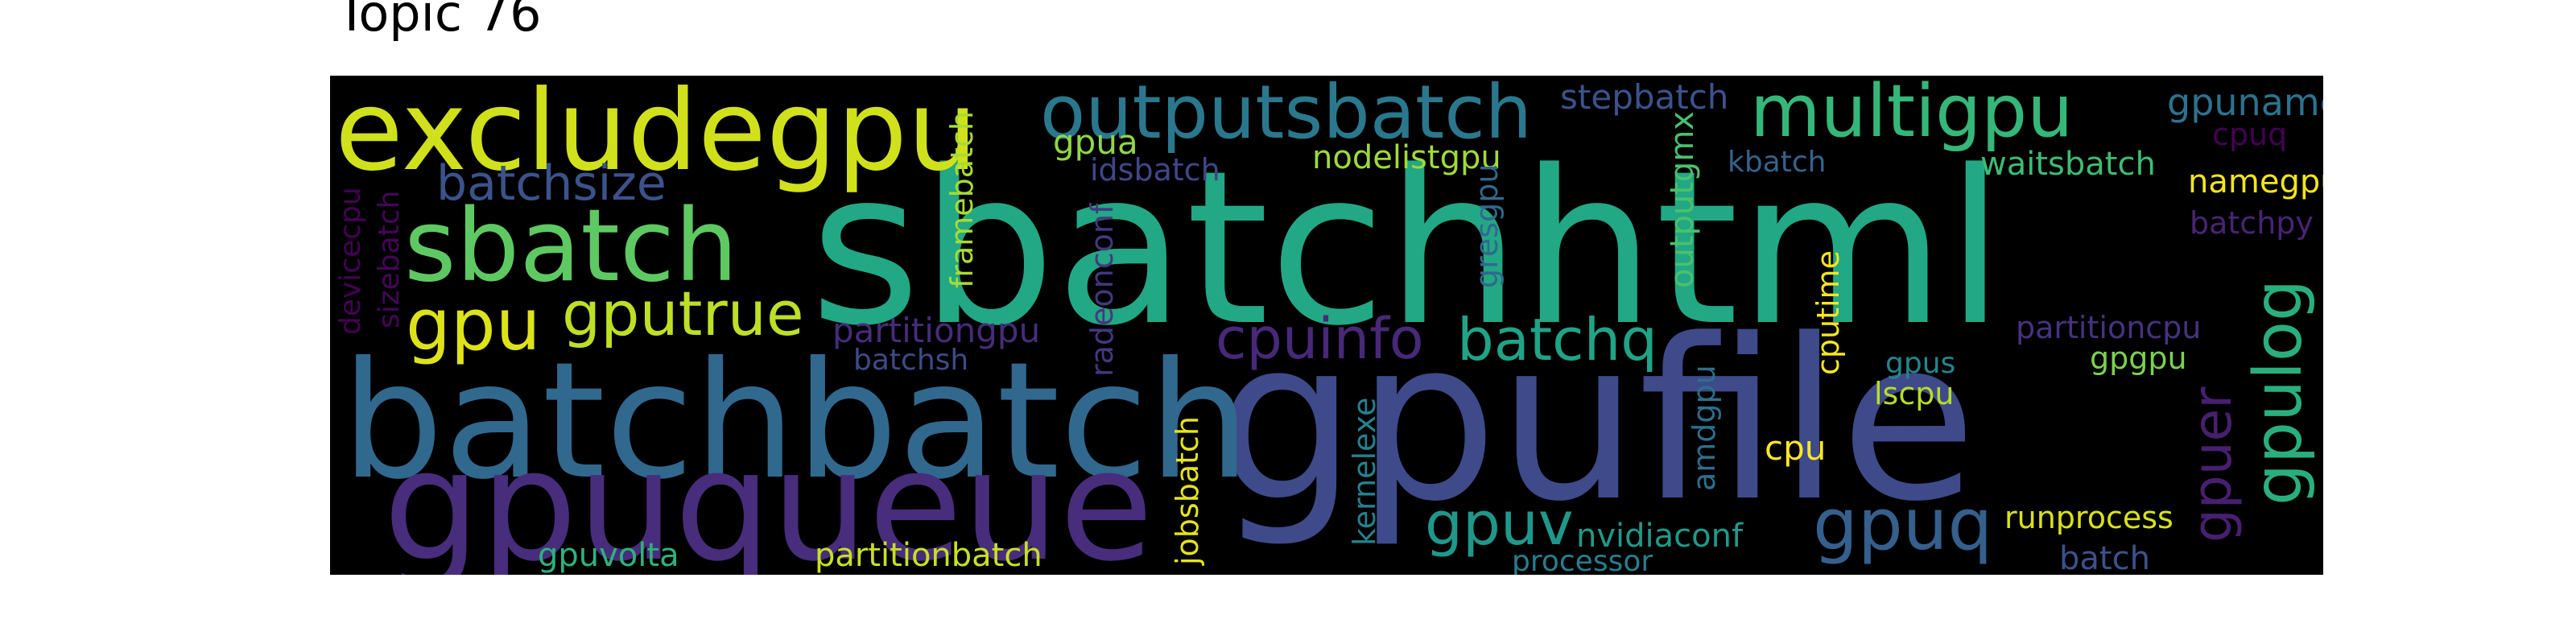 The image size is (2576, 644). What do you see at coordinates (2245, 102) in the screenshot?
I see `word-gpuname: gpuname` at bounding box center [2245, 102].